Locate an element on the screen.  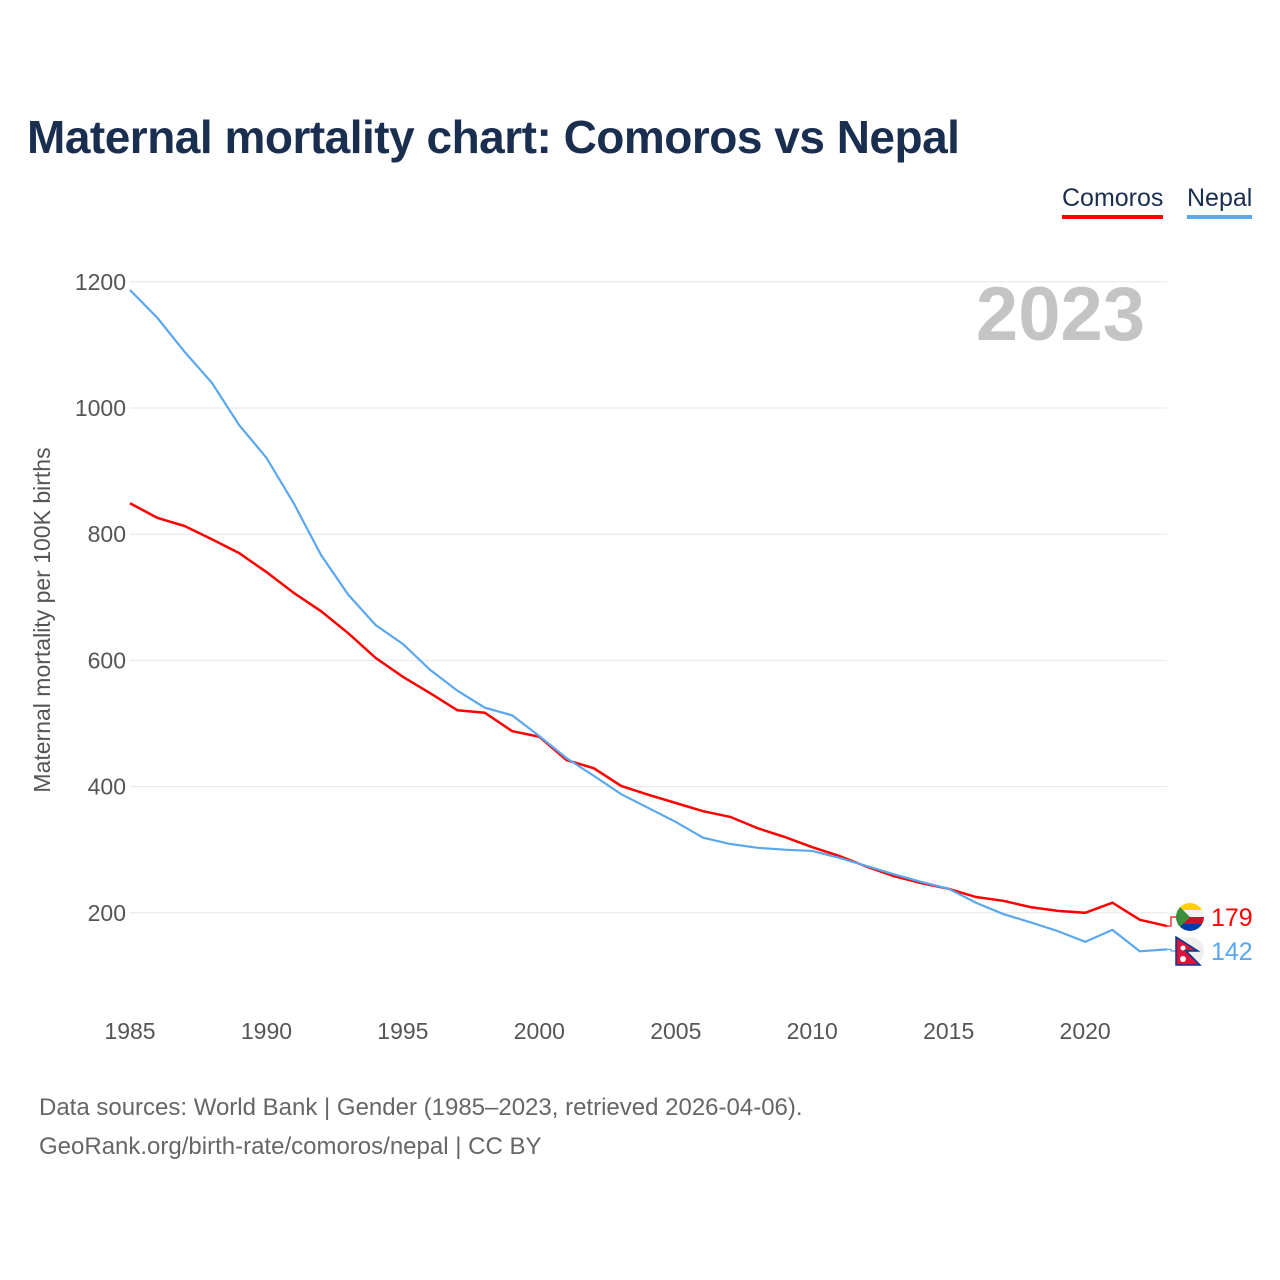
x-tick-label: 2020 is located at coordinates (1085, 1031).